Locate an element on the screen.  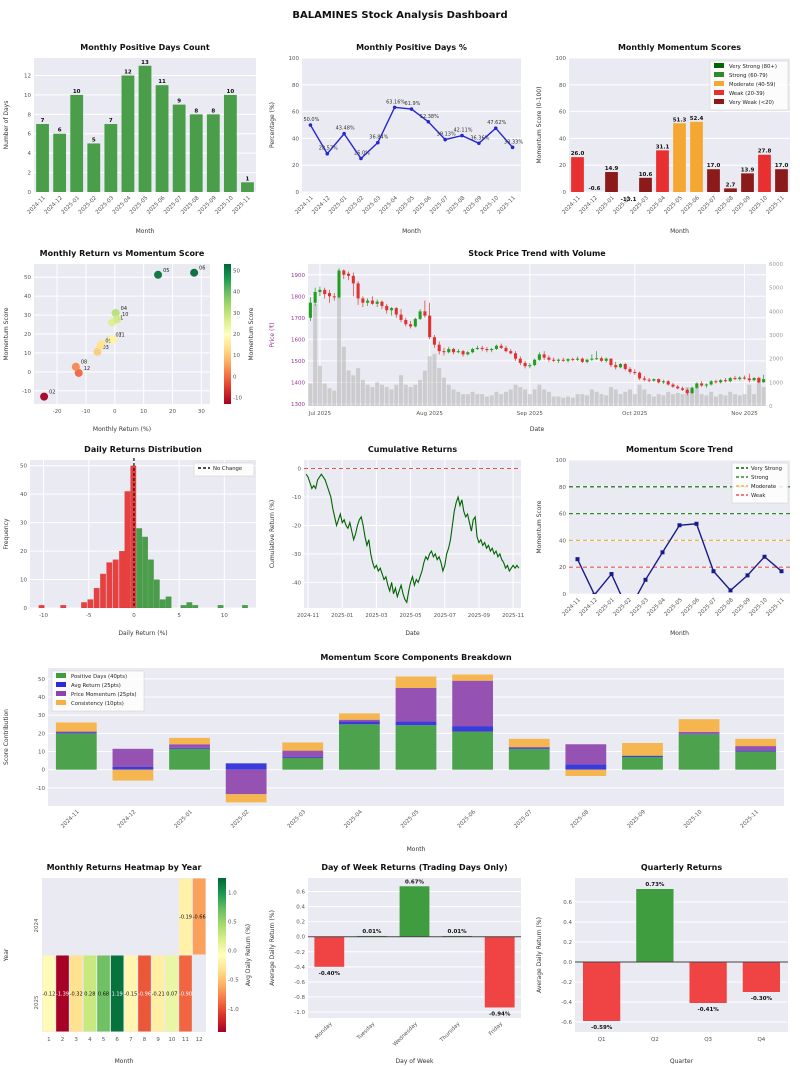
chart-title: Daily Returns Distribution is located at coordinates (143, 449).